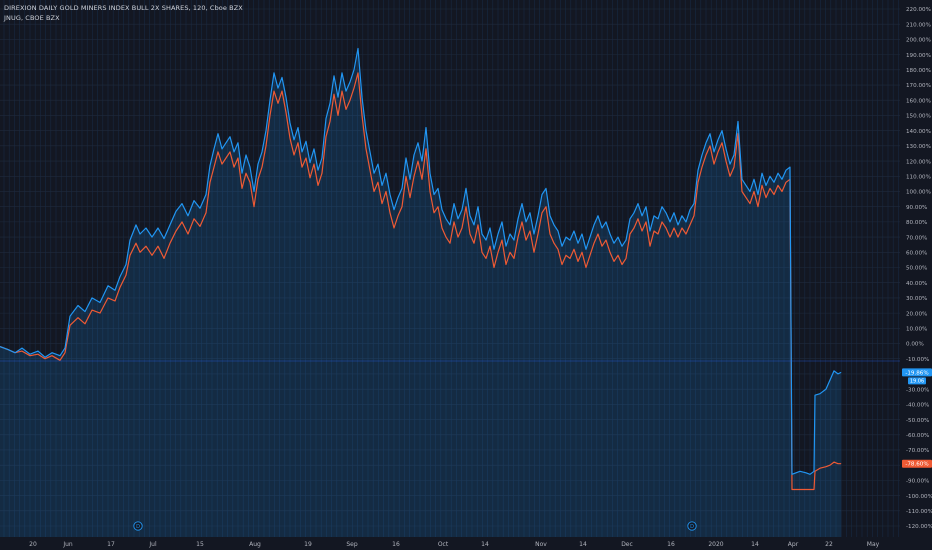  I want to click on y-tick-label: 30.00%, so click(916, 299).